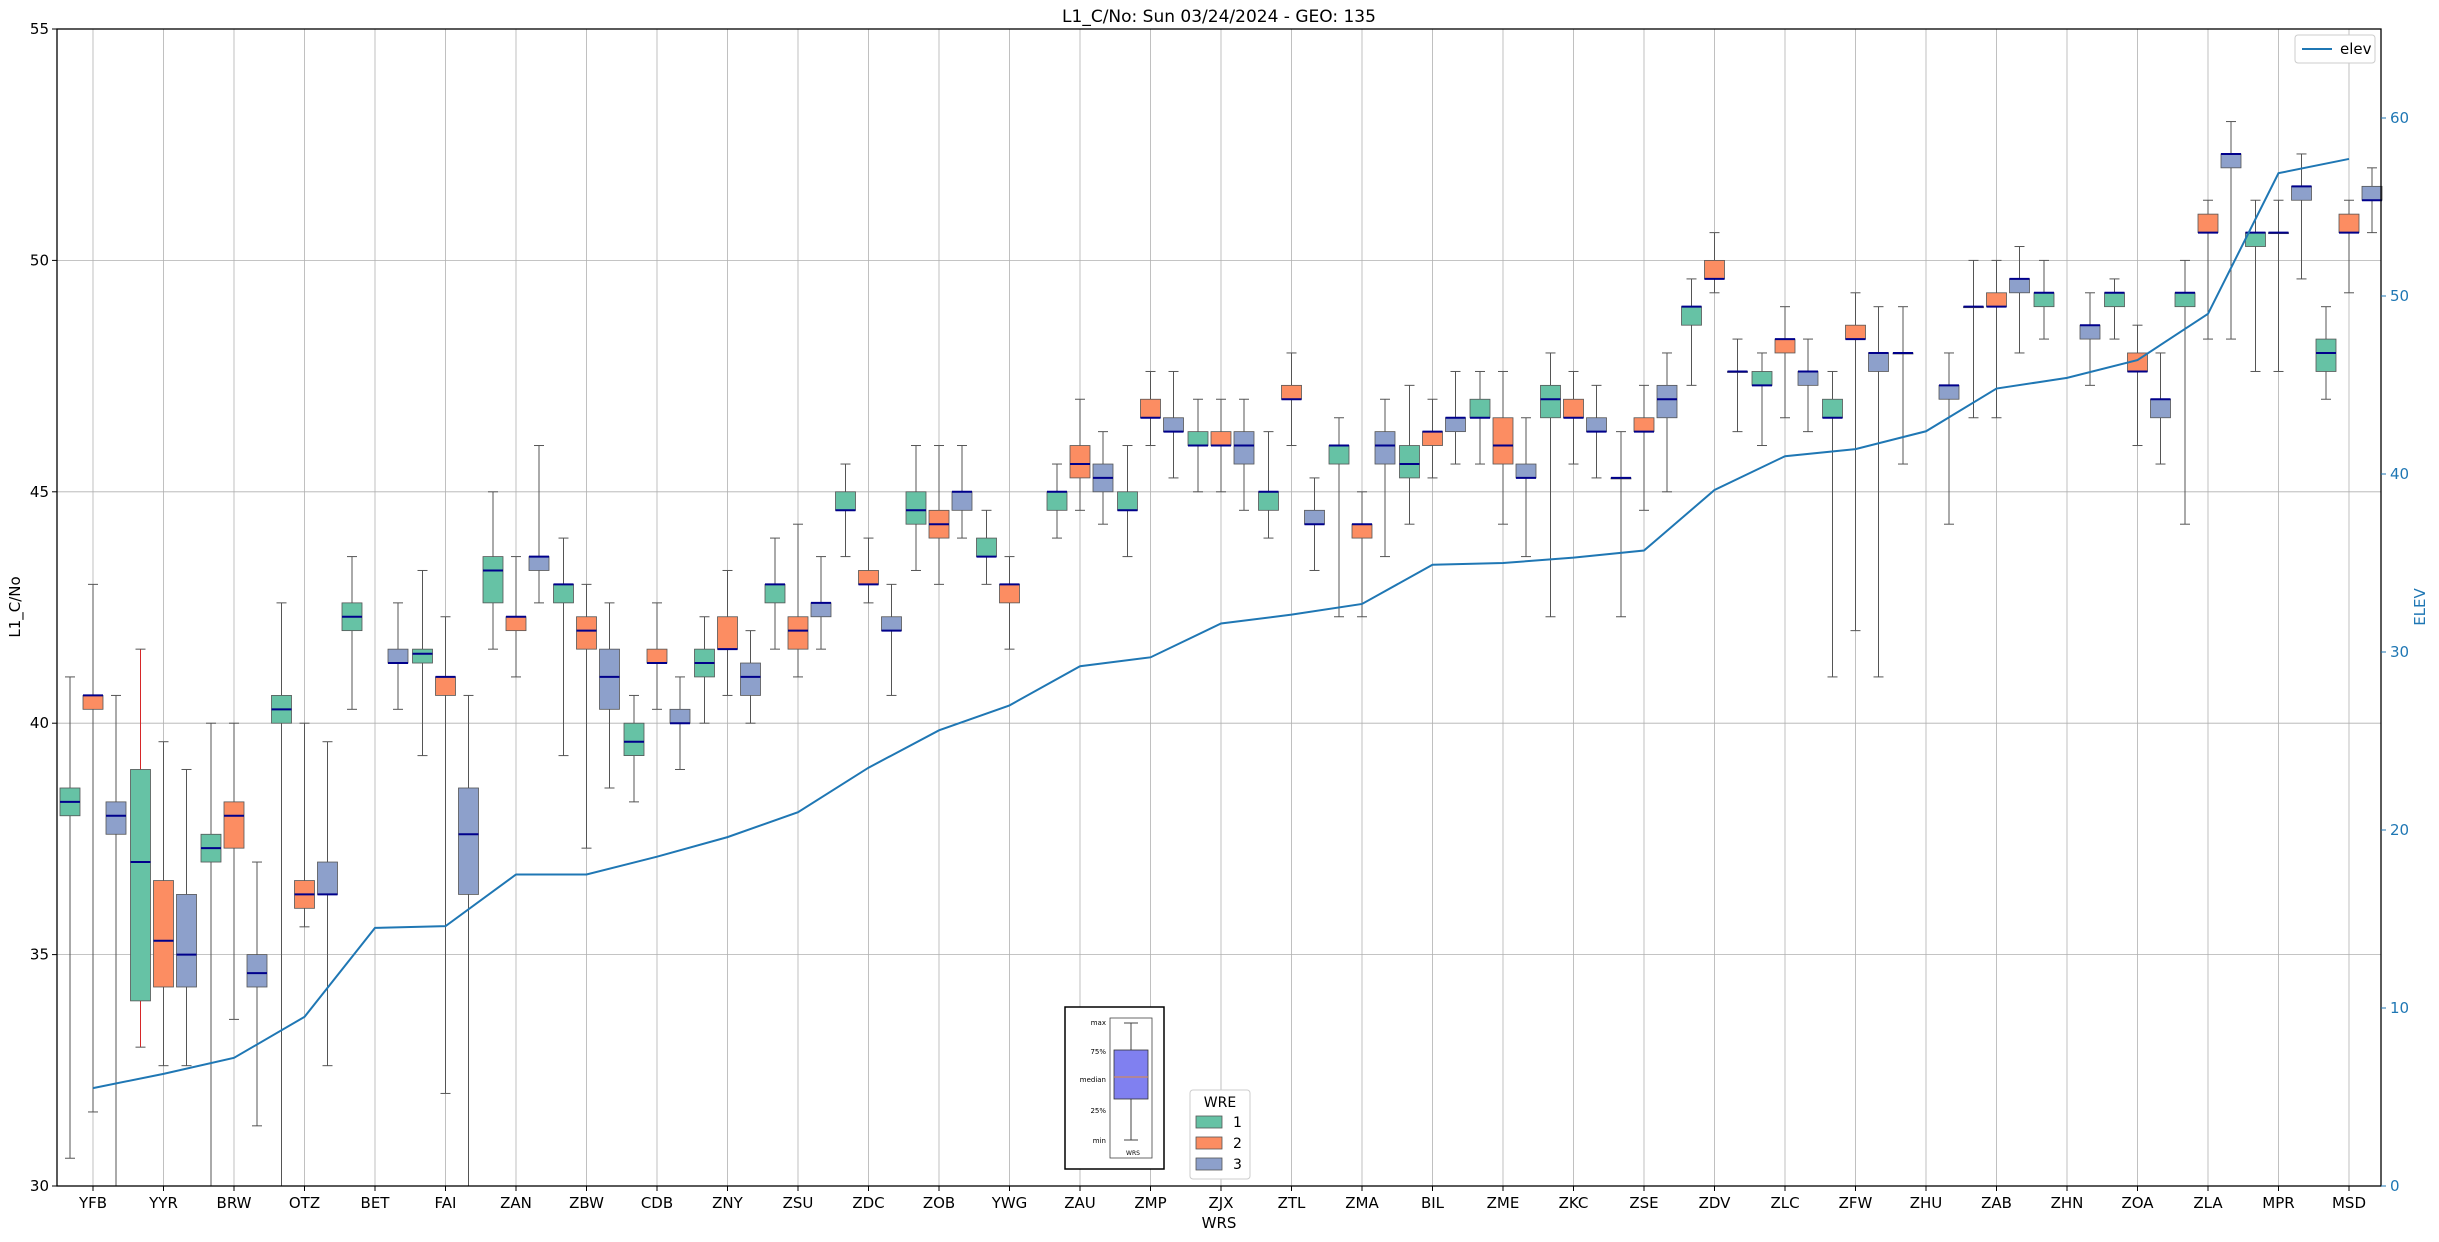 This screenshot has height=1242, width=2439. Describe the element at coordinates (1237, 1165) in the screenshot. I see `wre-legend-label-3: 3` at that location.